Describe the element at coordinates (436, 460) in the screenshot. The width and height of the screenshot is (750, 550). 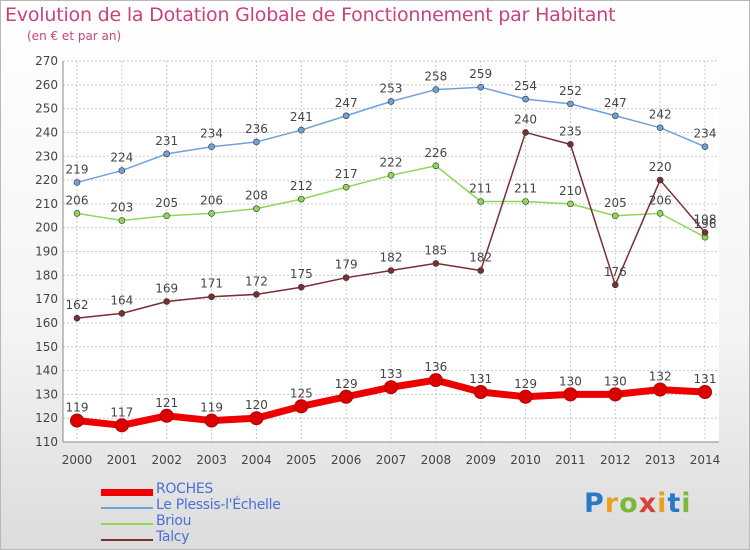
I see `x-tick-label: 2008` at that location.